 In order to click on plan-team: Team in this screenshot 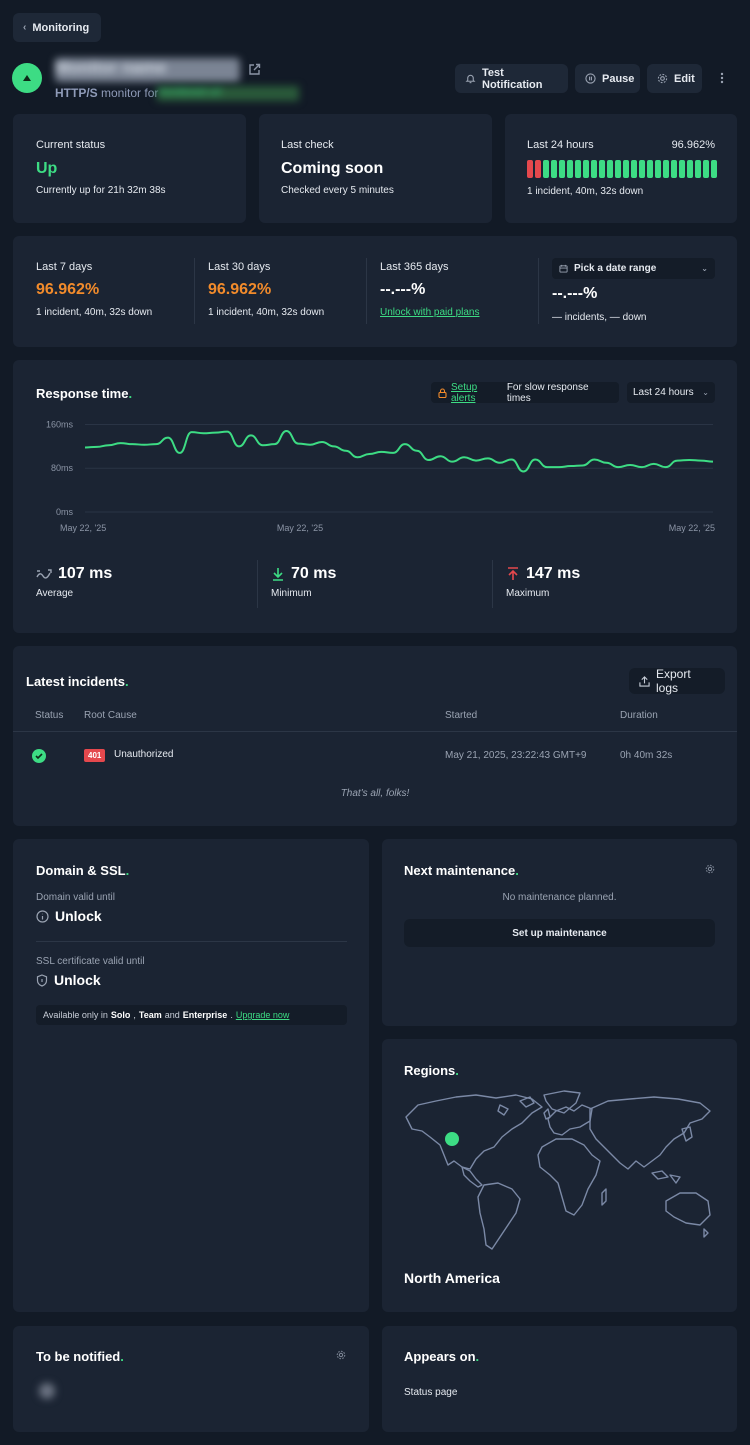, I will do `click(150, 1015)`.